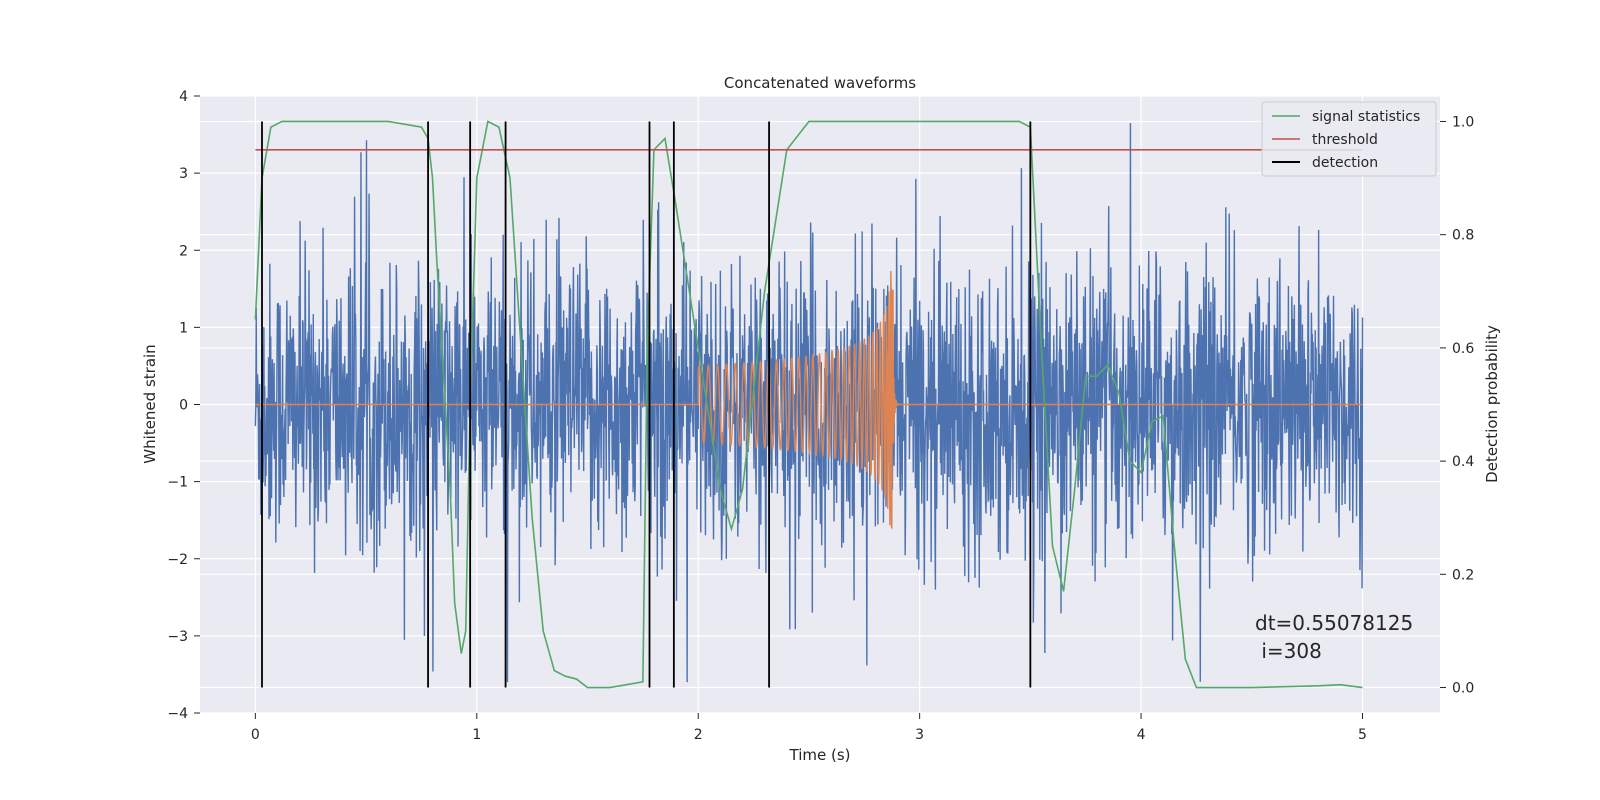 The width and height of the screenshot is (1600, 800). Describe the element at coordinates (1345, 140) in the screenshot. I see `legend-label-threshold: threshold` at that location.